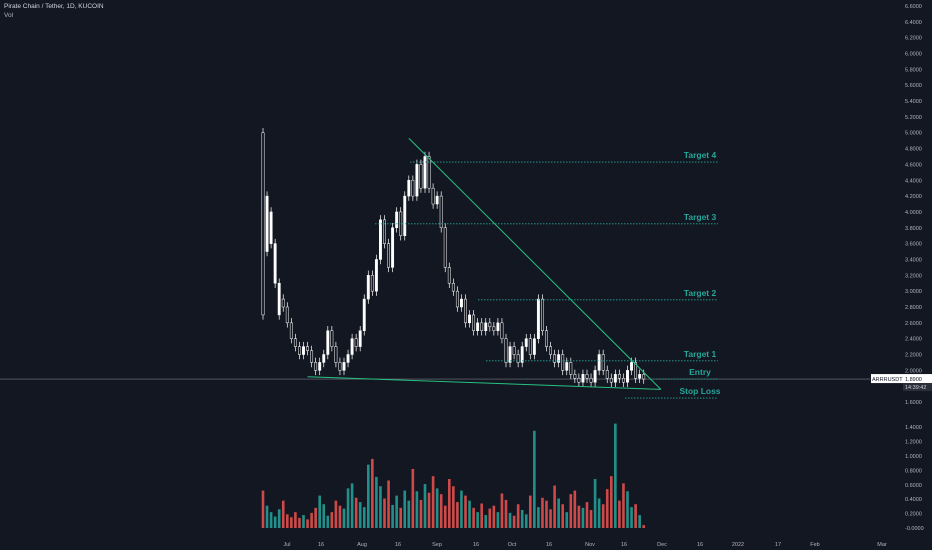 The height and width of the screenshot is (550, 932). What do you see at coordinates (913, 86) in the screenshot?
I see `price-axis-tick-label: 5.6000` at bounding box center [913, 86].